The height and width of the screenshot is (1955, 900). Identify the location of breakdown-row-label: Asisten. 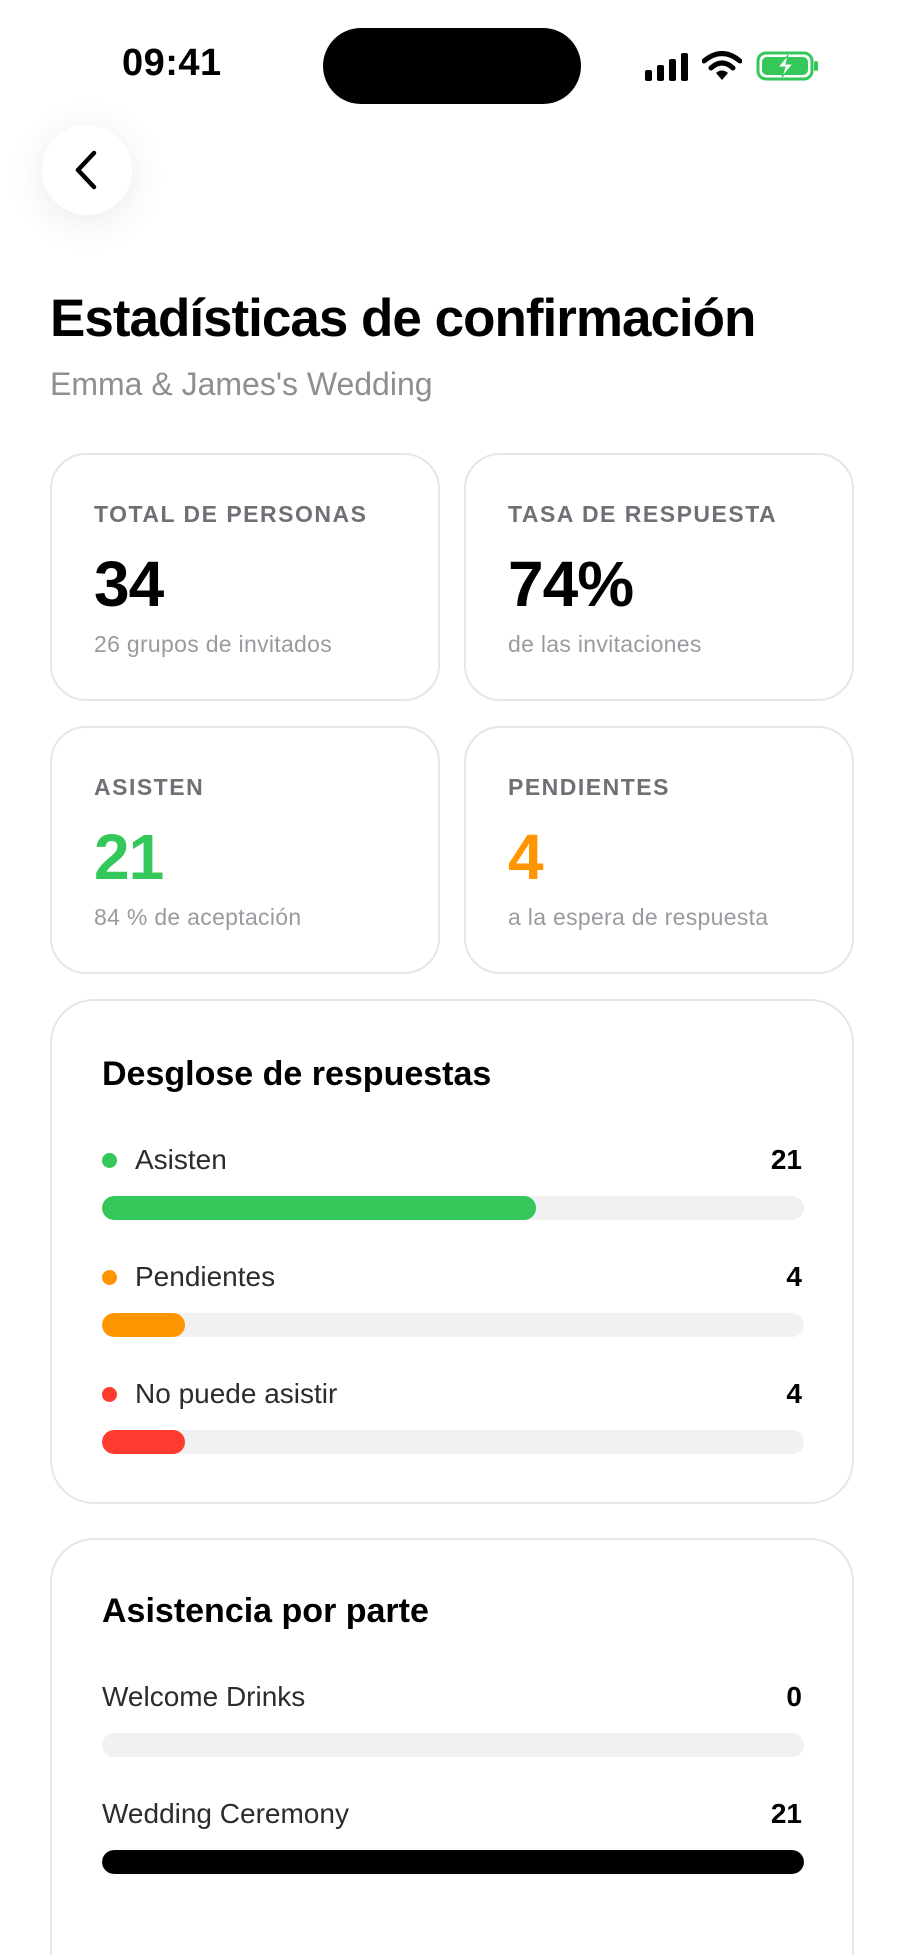
(164, 1160).